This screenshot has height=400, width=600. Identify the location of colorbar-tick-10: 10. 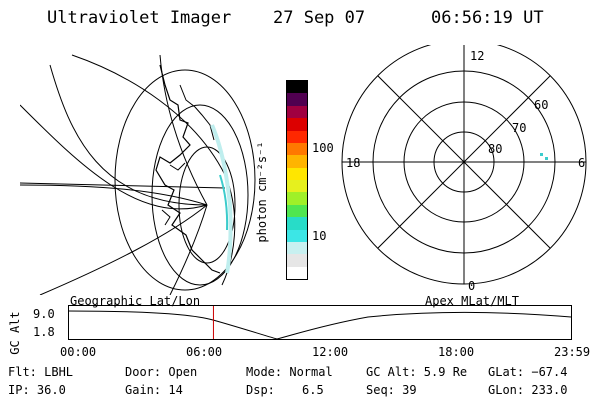
(319, 236).